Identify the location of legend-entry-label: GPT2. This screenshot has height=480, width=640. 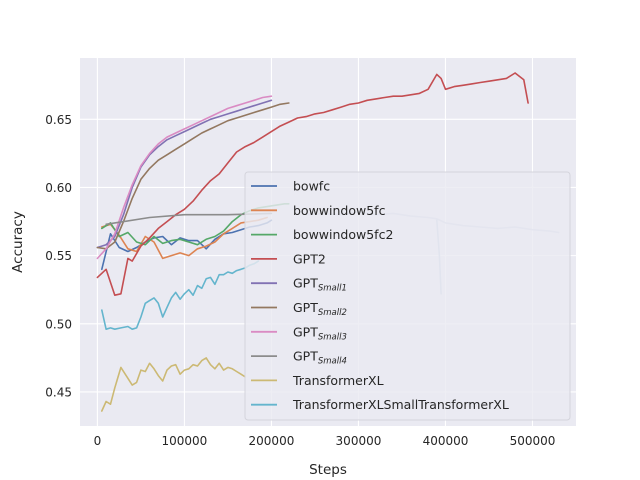
(309, 258).